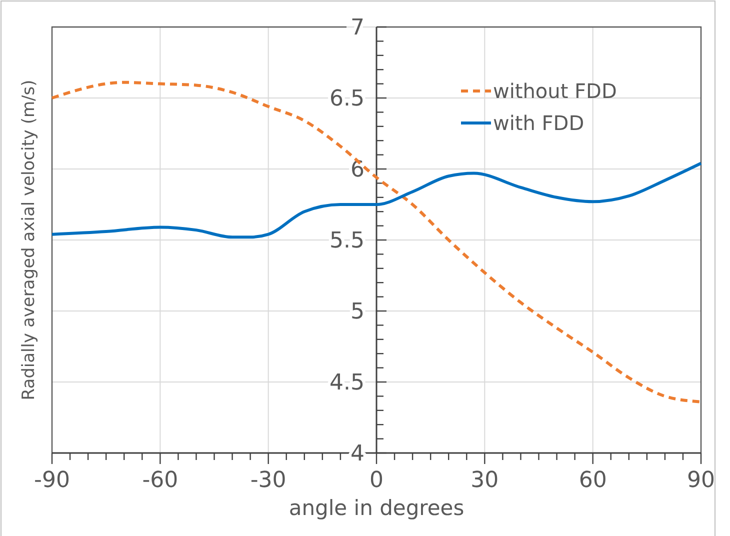 This screenshot has width=730, height=536. What do you see at coordinates (357, 312) in the screenshot?
I see `y-tick-label: 5` at bounding box center [357, 312].